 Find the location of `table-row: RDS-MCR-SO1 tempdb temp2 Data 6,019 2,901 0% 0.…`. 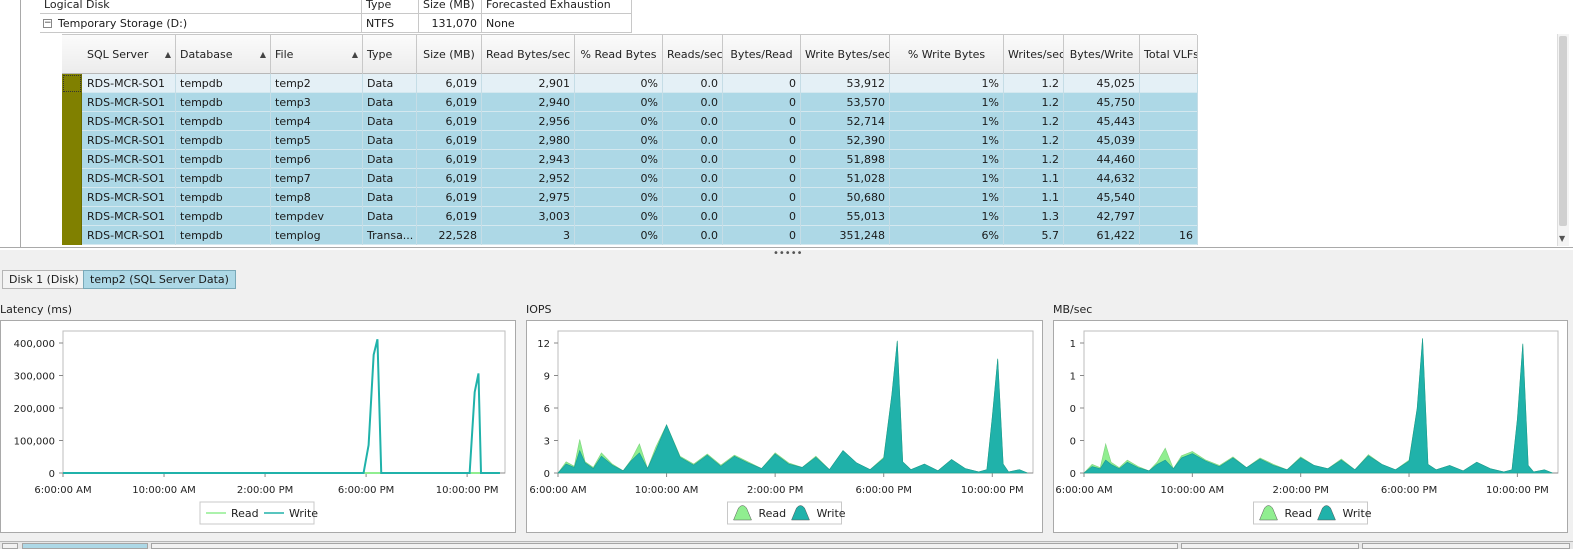

table-row: RDS-MCR-SO1 tempdb temp2 Data 6,019 2,901 0% 0.… is located at coordinates (630, 83).